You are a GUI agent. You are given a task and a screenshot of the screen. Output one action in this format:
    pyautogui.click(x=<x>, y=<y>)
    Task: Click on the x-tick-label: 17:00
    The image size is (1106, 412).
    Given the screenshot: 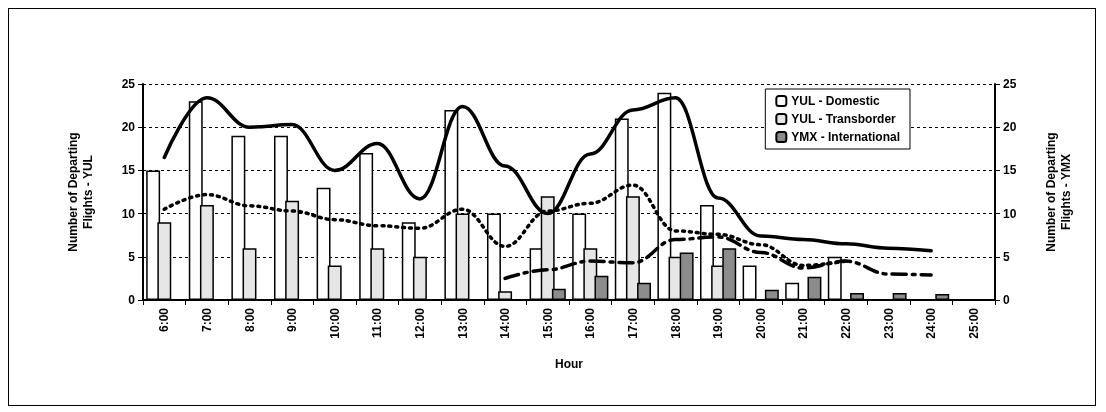 What is the action you would take?
    pyautogui.click(x=632, y=323)
    